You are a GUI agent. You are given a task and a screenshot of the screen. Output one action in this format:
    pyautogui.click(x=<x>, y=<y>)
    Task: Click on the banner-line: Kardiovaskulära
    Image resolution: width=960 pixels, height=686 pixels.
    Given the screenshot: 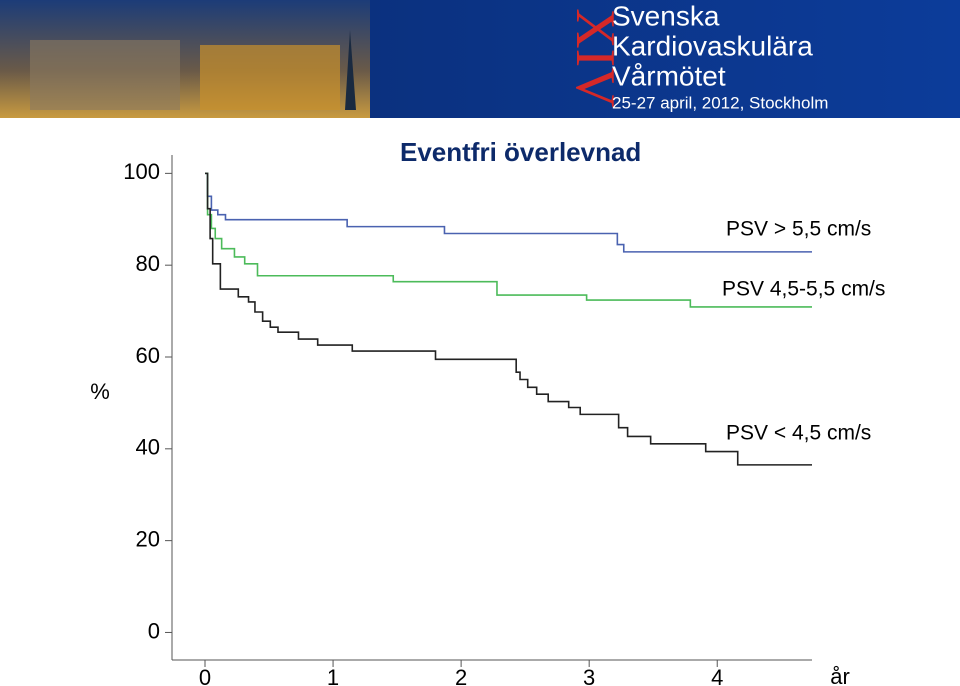 What is the action you would take?
    pyautogui.click(x=712, y=45)
    